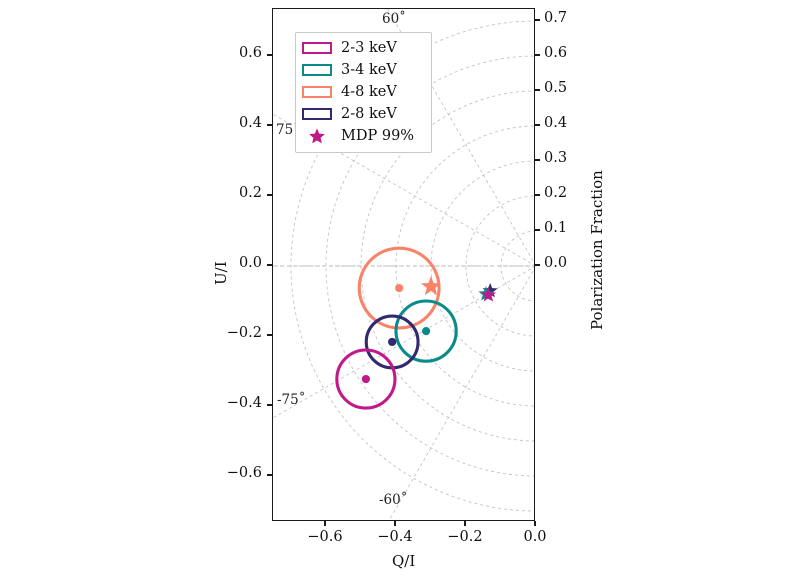 This screenshot has height=579, width=808. What do you see at coordinates (556, 18) in the screenshot?
I see `right-axis-tick-label: 0.7` at bounding box center [556, 18].